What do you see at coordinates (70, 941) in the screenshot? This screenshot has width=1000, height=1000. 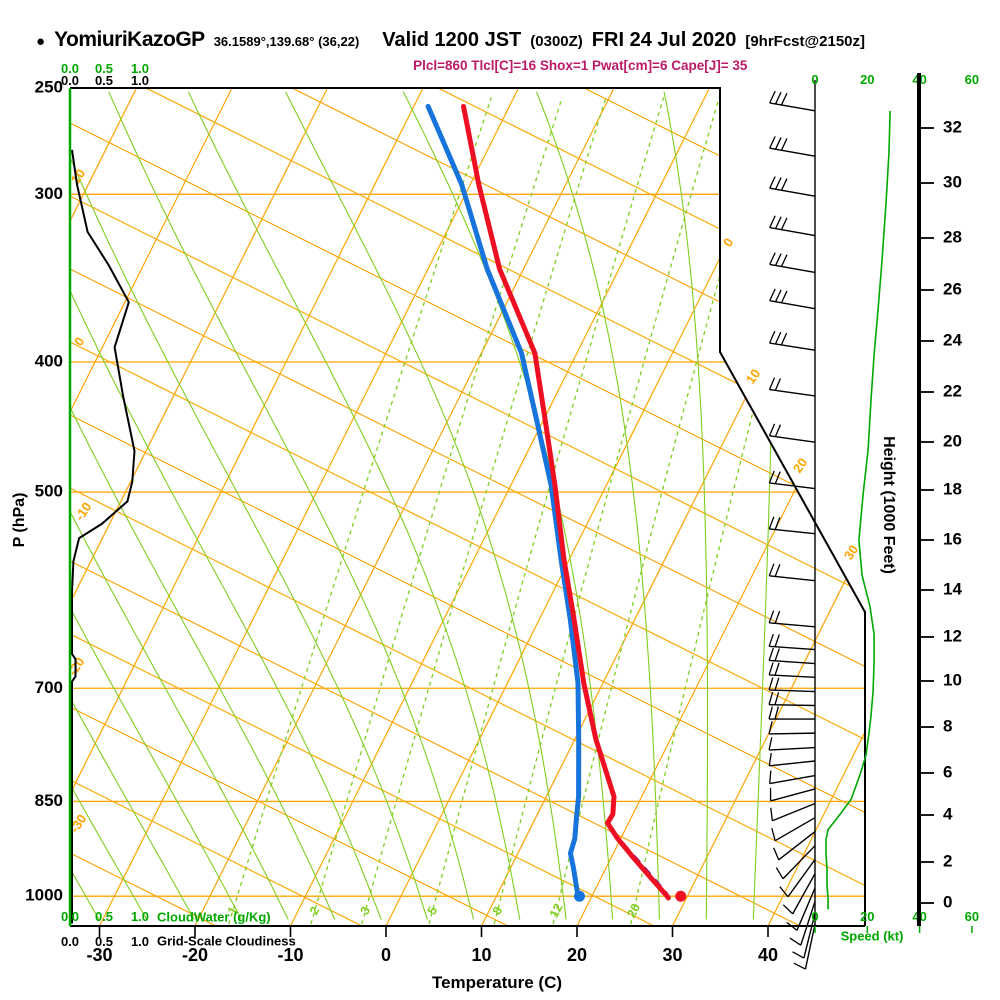 I see `cloudiness-scale-tick-bottom: 0.0` at bounding box center [70, 941].